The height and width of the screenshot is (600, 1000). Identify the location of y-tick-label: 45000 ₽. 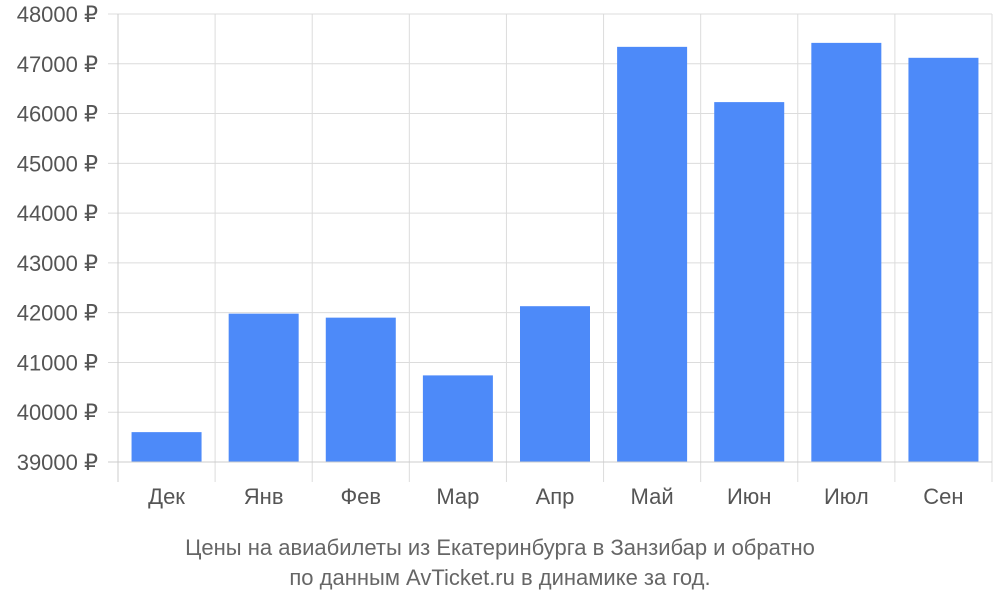
(57, 163).